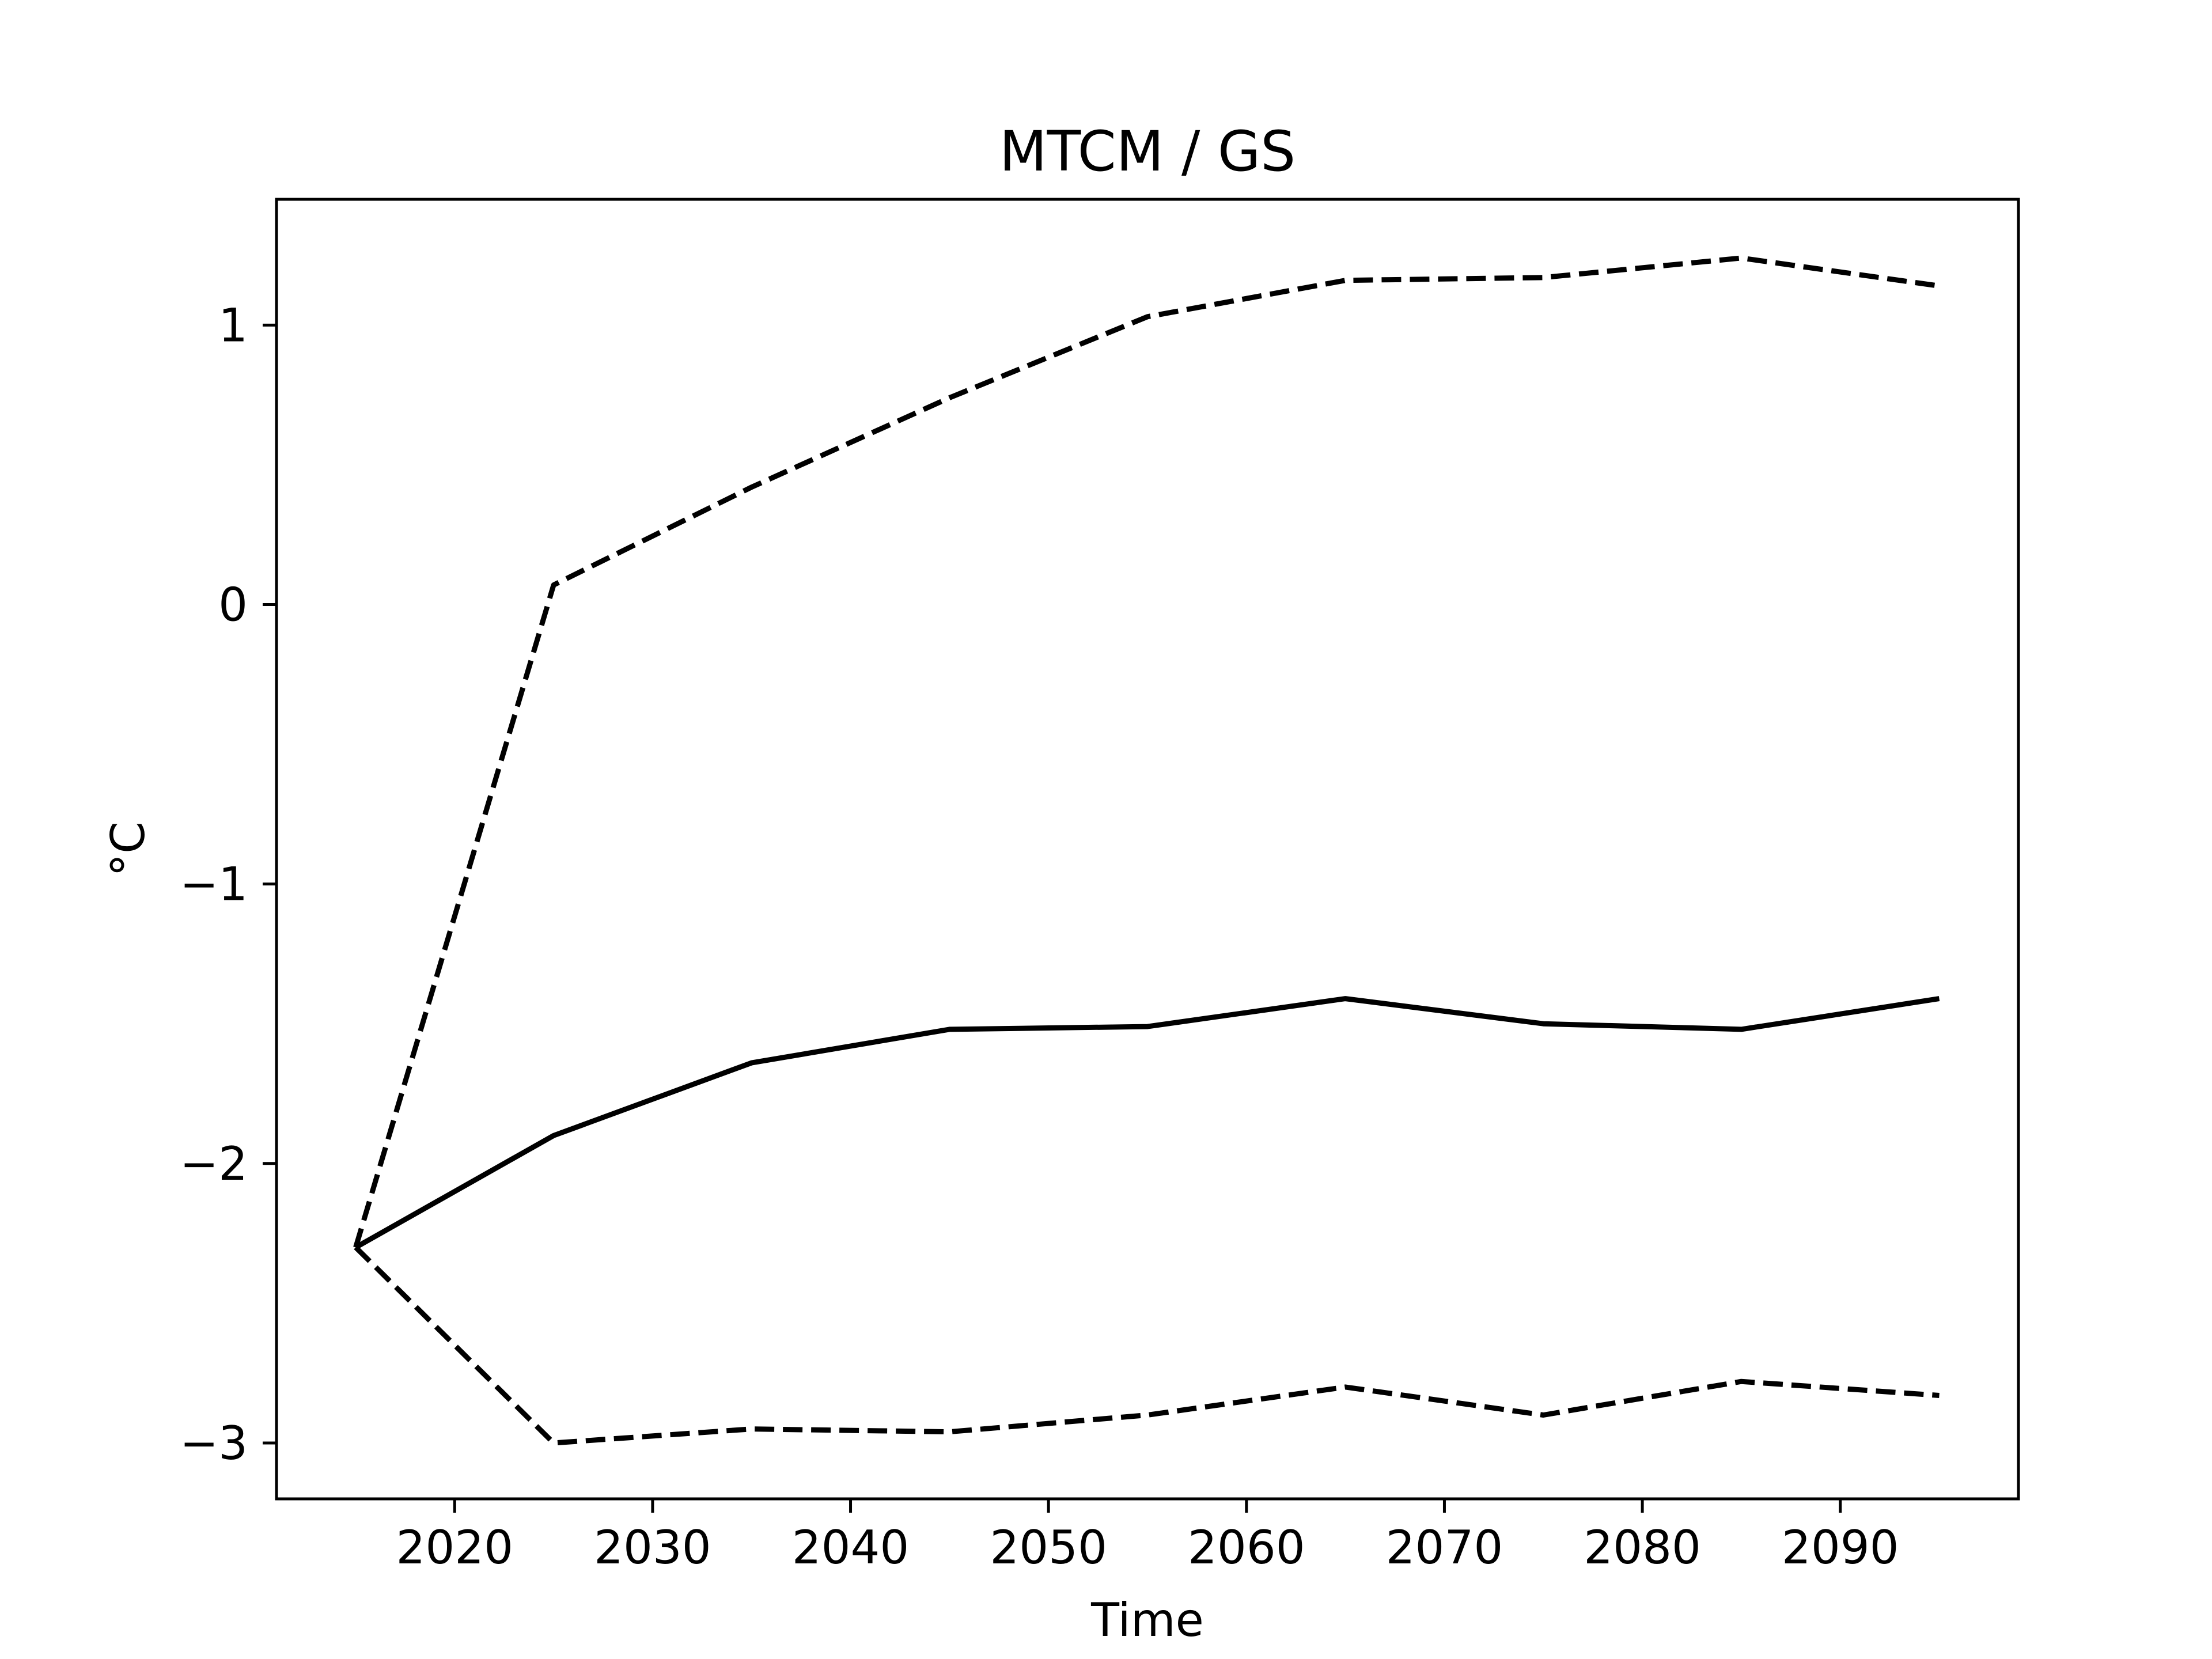  What do you see at coordinates (233, 325) in the screenshot?
I see `y-tick-label: 1` at bounding box center [233, 325].